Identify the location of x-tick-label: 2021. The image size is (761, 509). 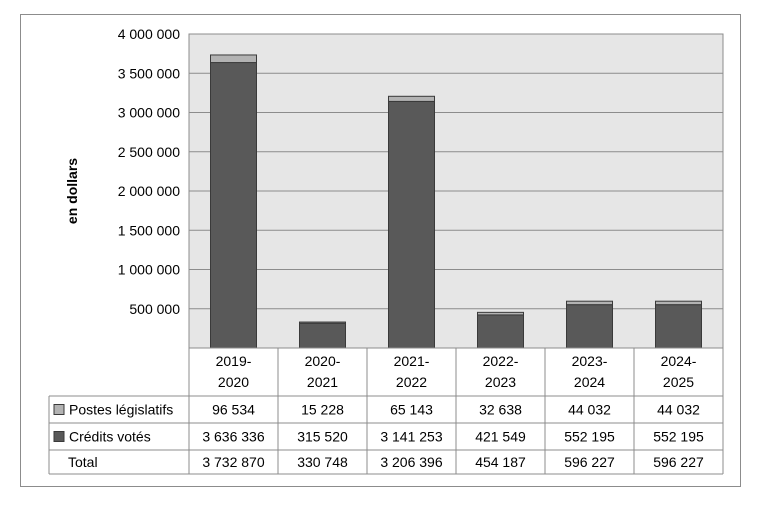
(322, 382).